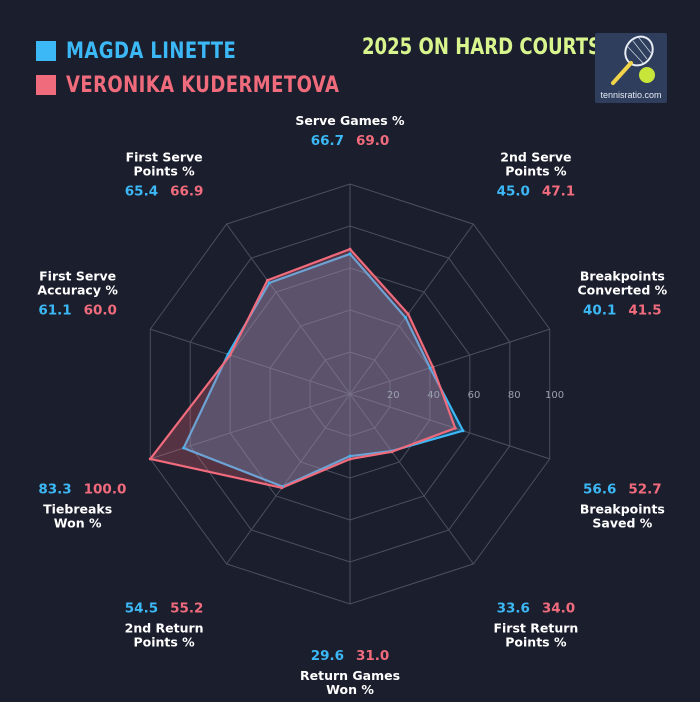 The height and width of the screenshot is (702, 700). What do you see at coordinates (350, 675) in the screenshot?
I see `axis-label-5-line-0: Return Games` at bounding box center [350, 675].